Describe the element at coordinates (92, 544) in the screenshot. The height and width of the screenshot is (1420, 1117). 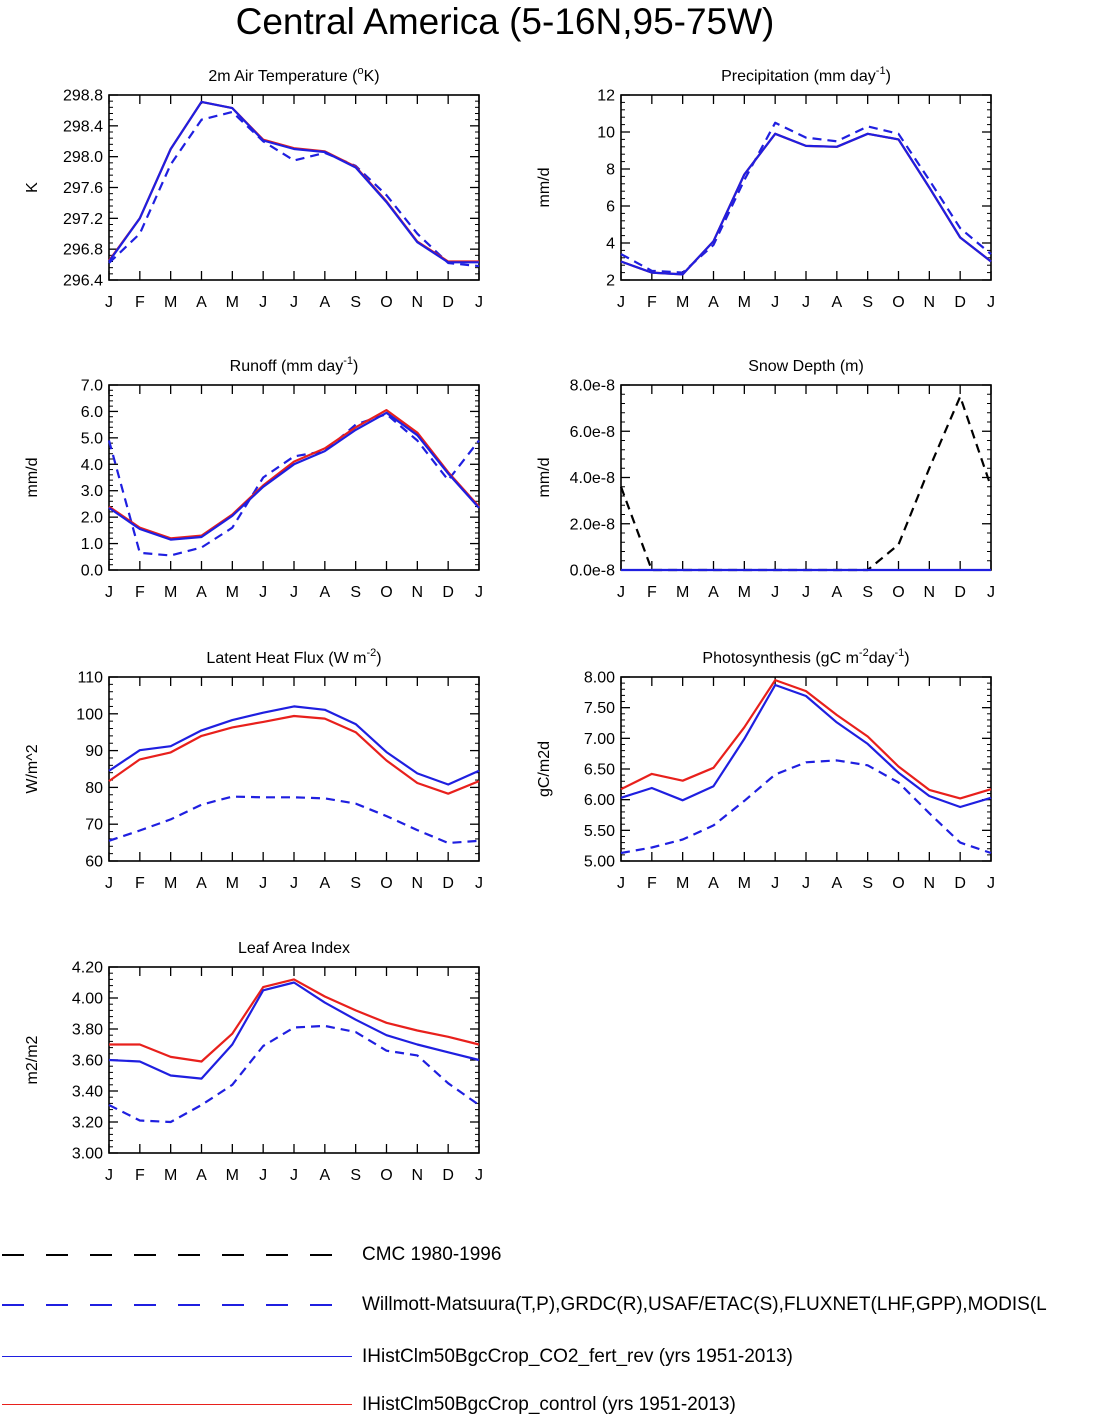
I see `y-tick-label: 1.0` at that location.